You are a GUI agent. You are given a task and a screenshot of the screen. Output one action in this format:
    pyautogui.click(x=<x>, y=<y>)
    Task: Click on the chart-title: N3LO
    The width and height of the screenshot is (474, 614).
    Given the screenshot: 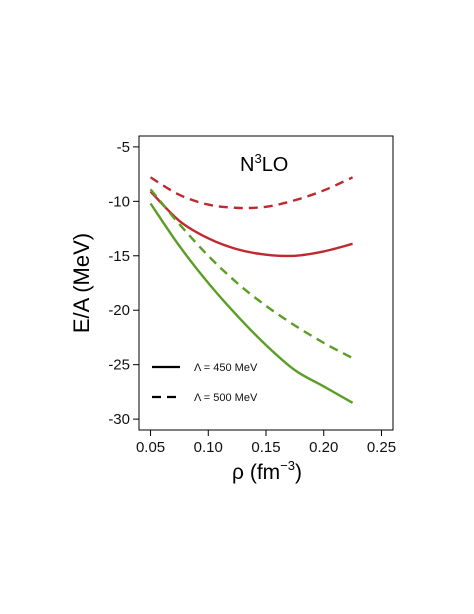 What is the action you would take?
    pyautogui.click(x=264, y=163)
    